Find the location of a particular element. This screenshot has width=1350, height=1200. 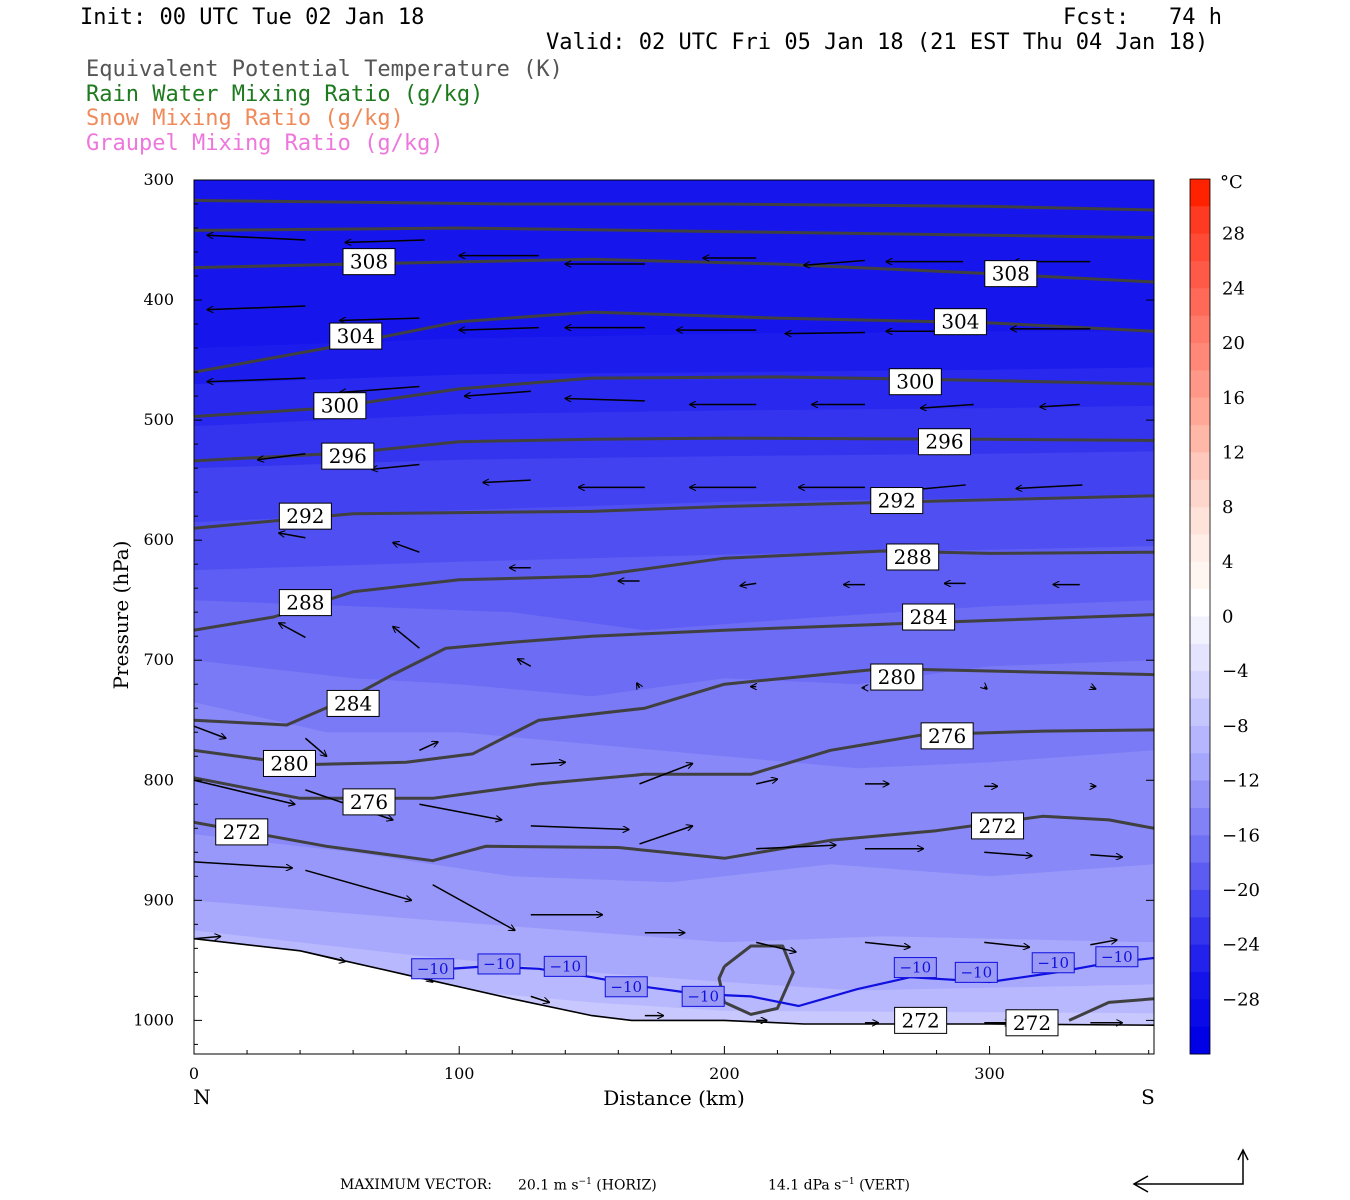

y-tick-label: 300 is located at coordinates (158, 179).